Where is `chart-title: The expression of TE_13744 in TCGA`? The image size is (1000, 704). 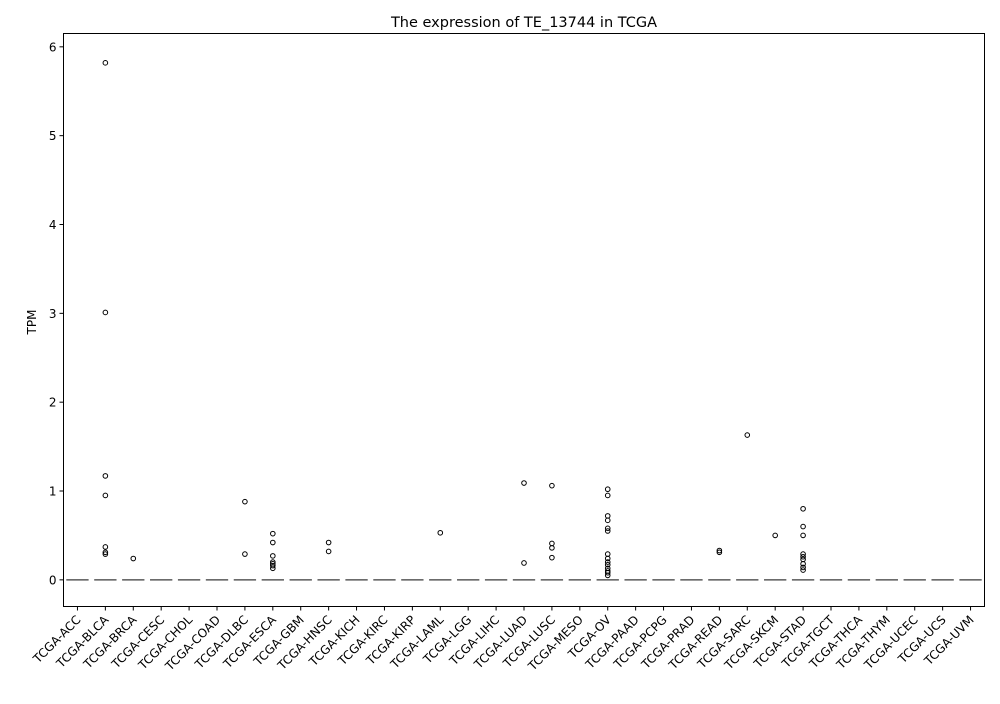
chart-title: The expression of TE_13744 in TCGA is located at coordinates (523, 23).